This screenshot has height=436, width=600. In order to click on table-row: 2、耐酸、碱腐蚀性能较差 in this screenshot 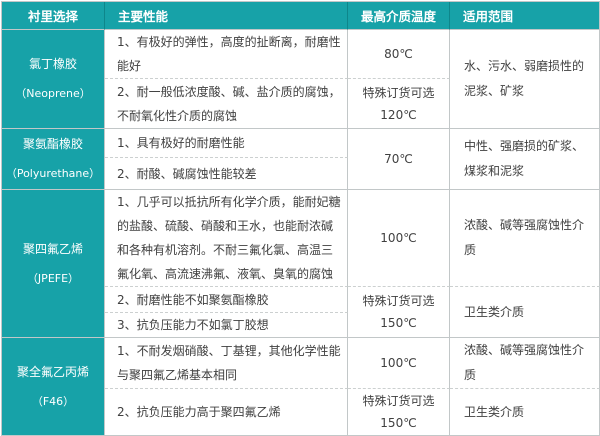, I will do `click(301, 174)`.